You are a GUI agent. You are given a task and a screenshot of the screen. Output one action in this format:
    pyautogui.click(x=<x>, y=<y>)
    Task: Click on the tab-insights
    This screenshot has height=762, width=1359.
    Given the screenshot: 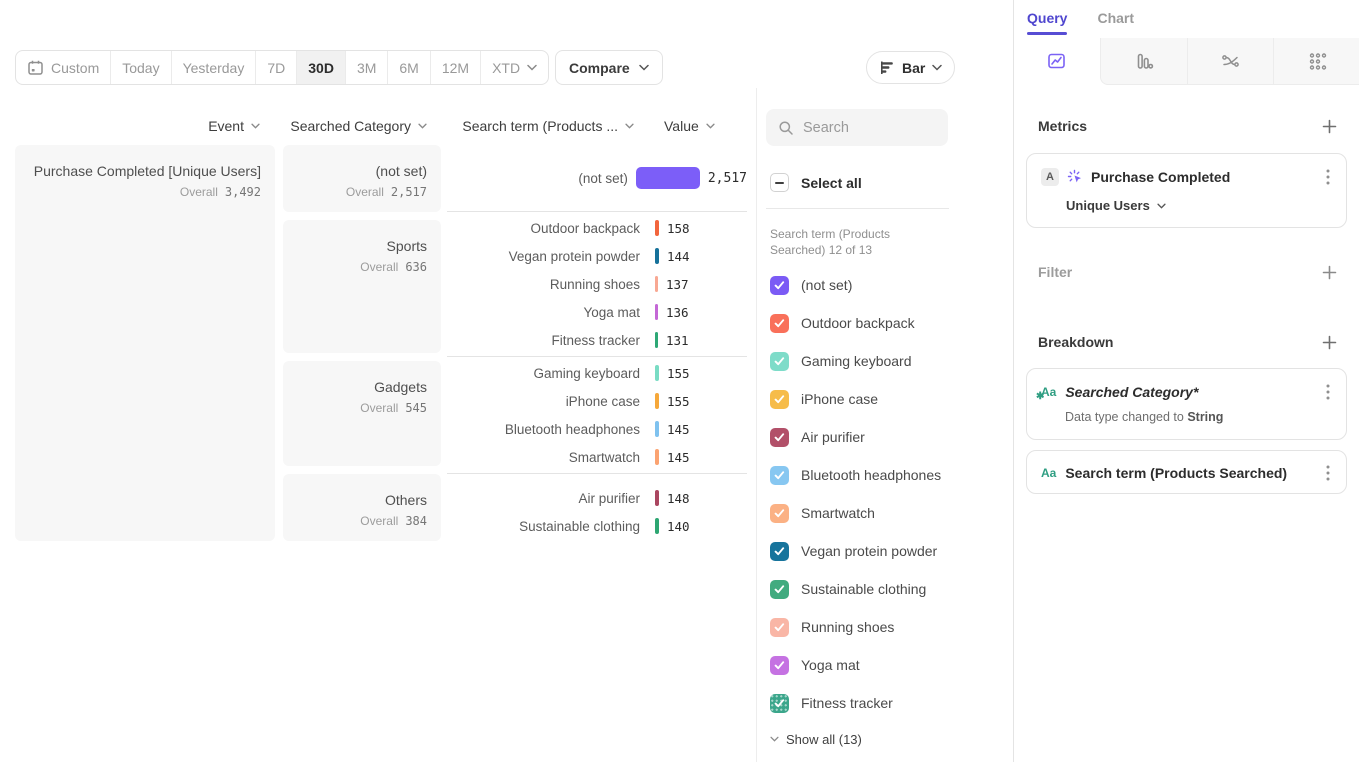 What is the action you would take?
    pyautogui.click(x=1057, y=61)
    